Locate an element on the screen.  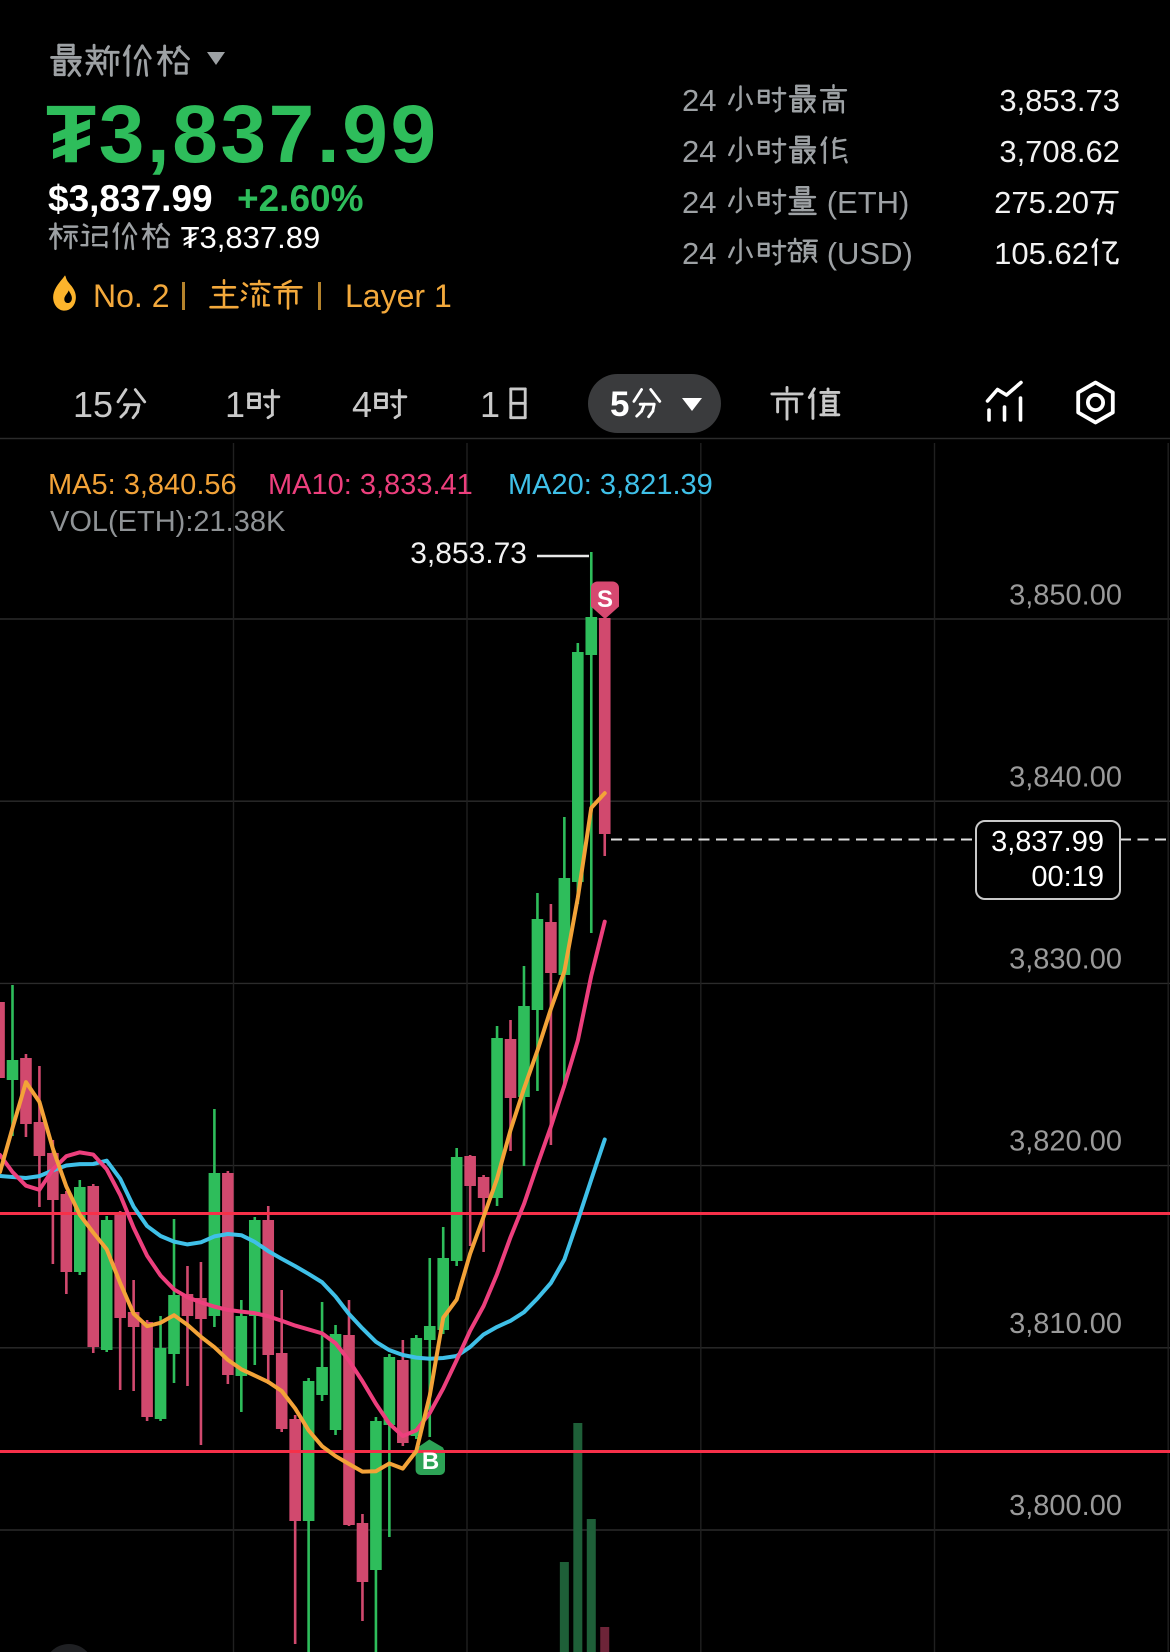
svg-text: S is located at coordinates (605, 599).